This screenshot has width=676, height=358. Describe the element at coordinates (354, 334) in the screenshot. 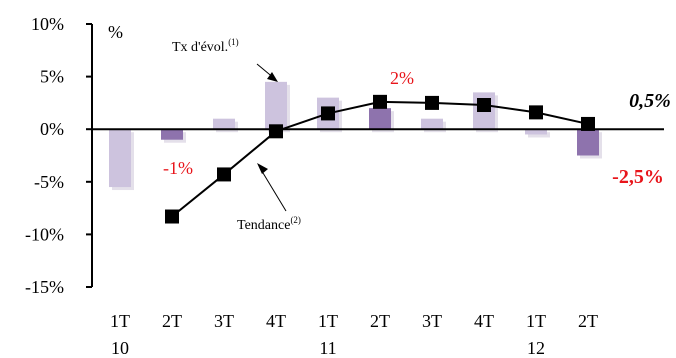

I see `x-axis-labels: 1T 2T 3T 4T 1T 2T 3T 4T 1T 2T 10 11 12` at that location.